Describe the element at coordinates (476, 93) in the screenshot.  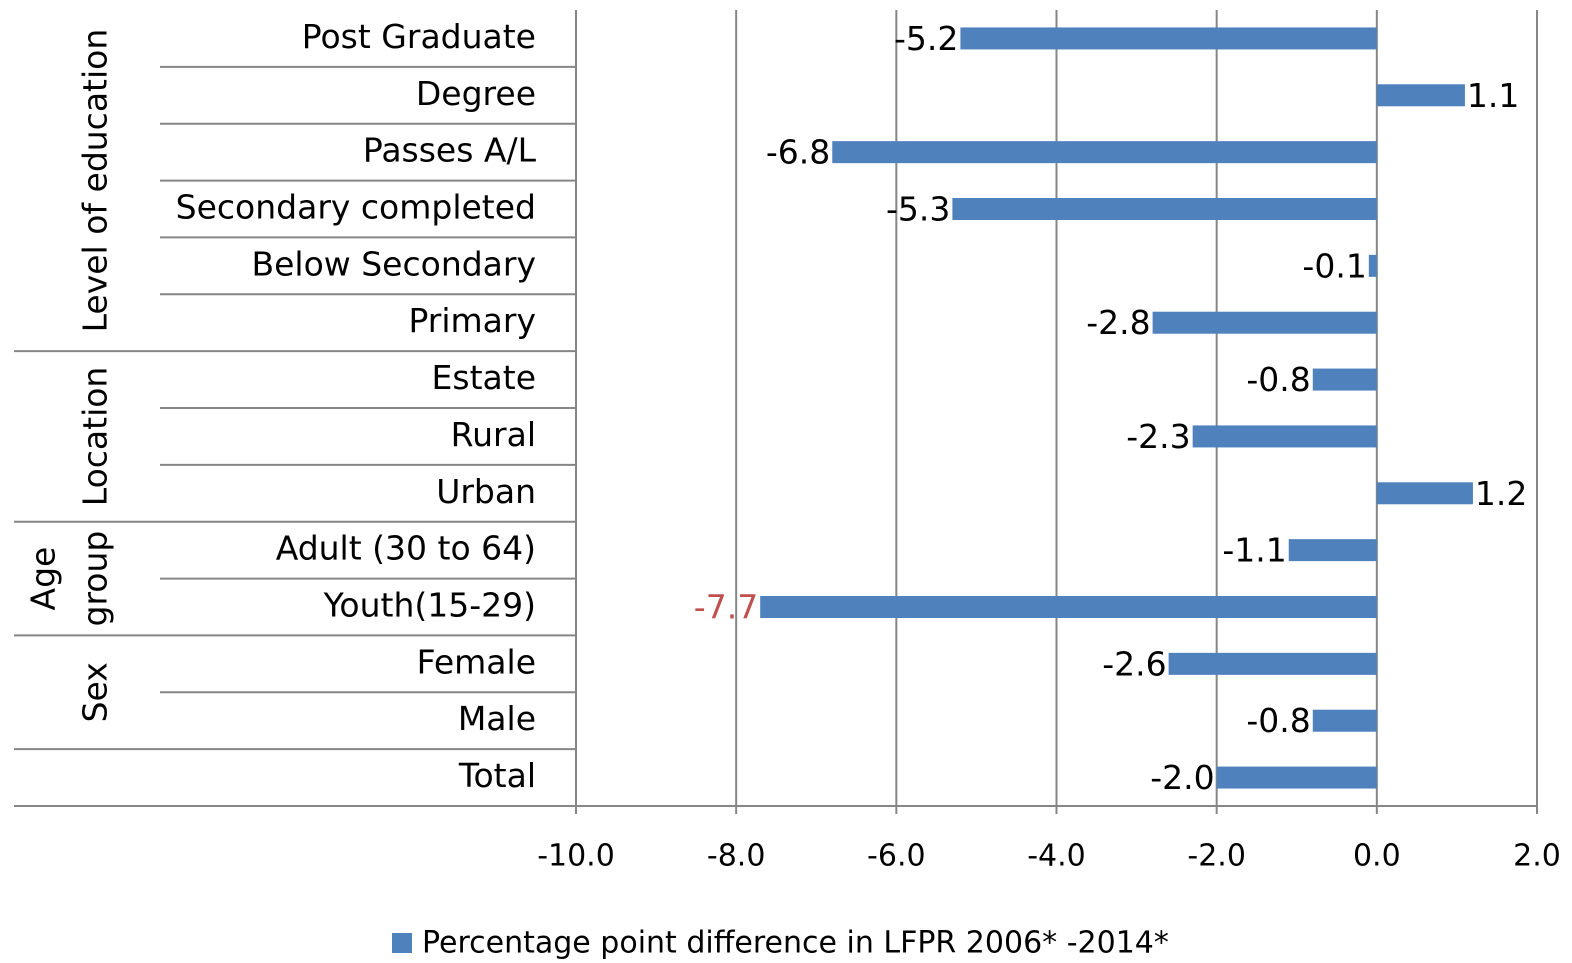
I see `category-label: Degree` at that location.